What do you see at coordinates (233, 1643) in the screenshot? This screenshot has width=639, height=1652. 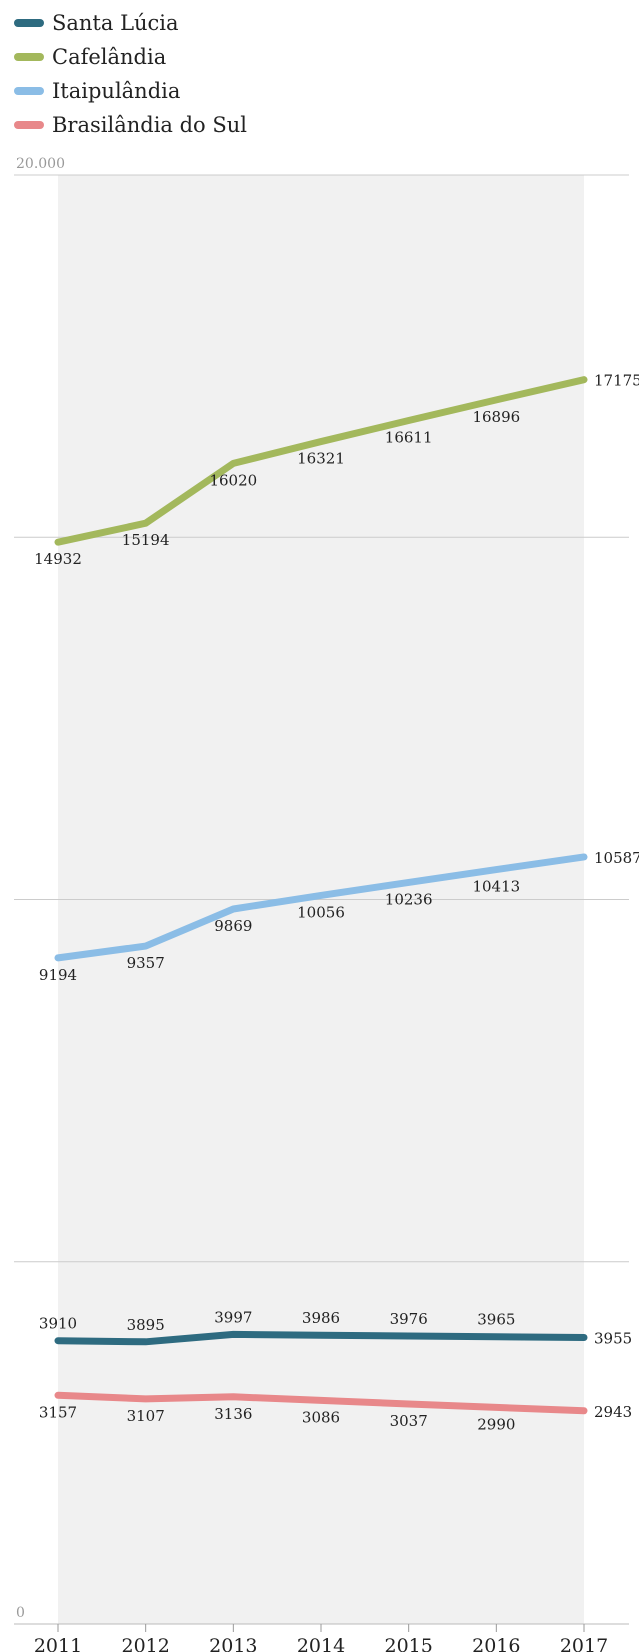 I see `x-tick-label: 2013` at bounding box center [233, 1643].